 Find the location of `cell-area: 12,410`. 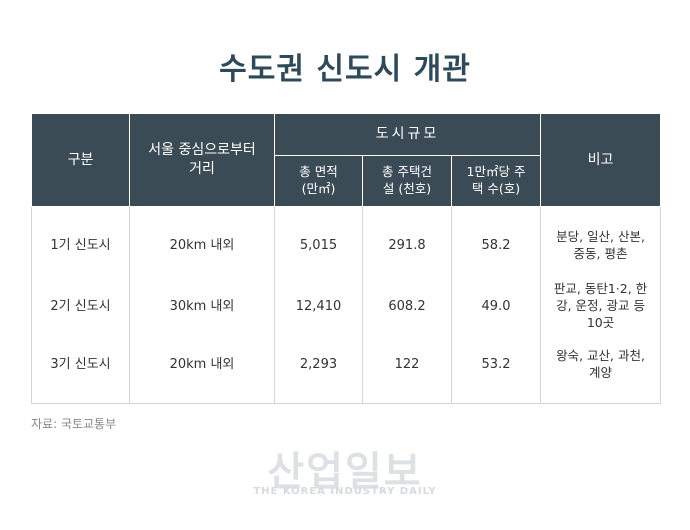

cell-area: 12,410 is located at coordinates (318, 306).